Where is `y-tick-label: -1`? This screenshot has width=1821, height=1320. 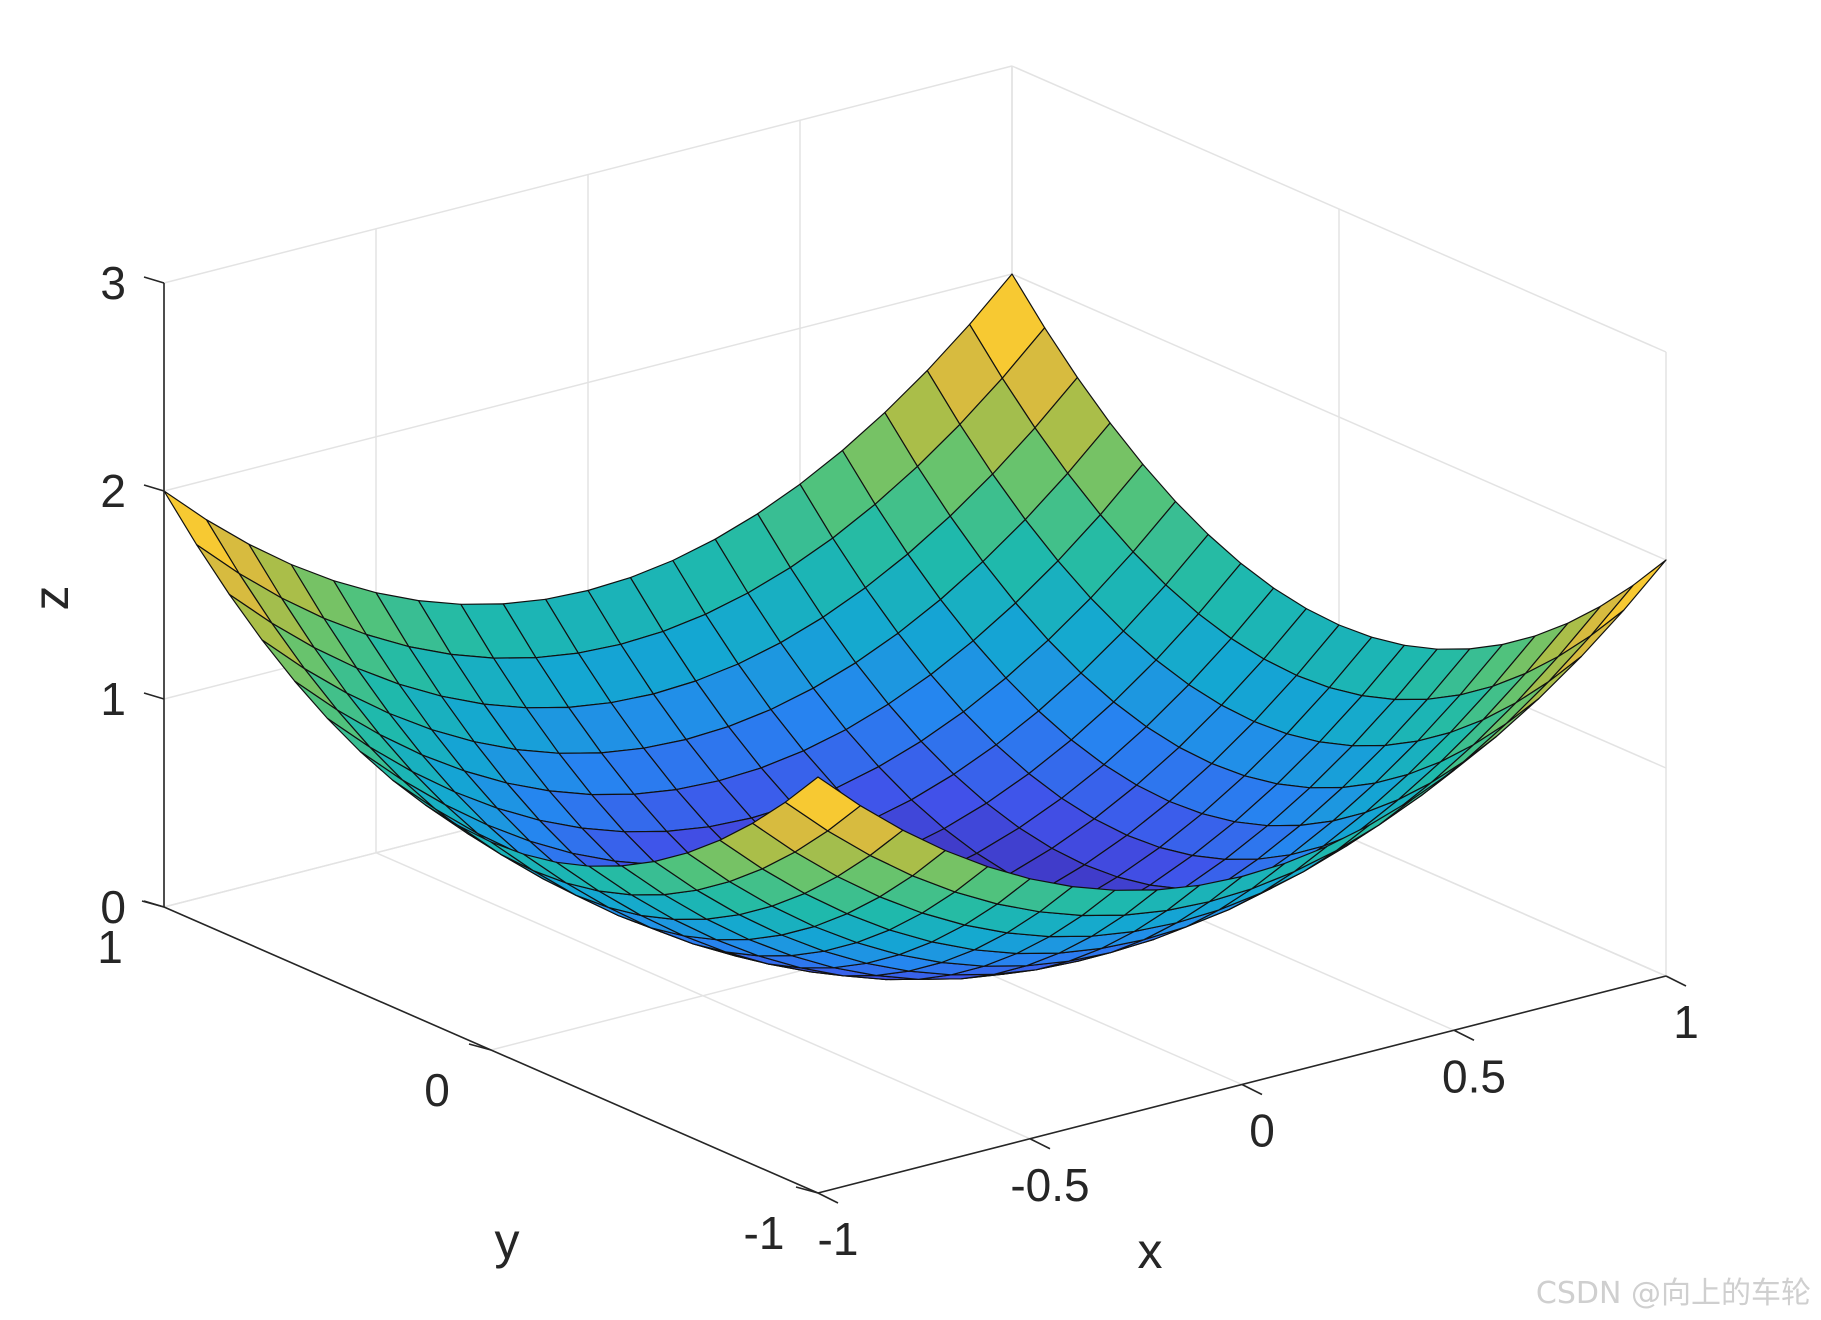
y-tick-label: -1 is located at coordinates (764, 1233).